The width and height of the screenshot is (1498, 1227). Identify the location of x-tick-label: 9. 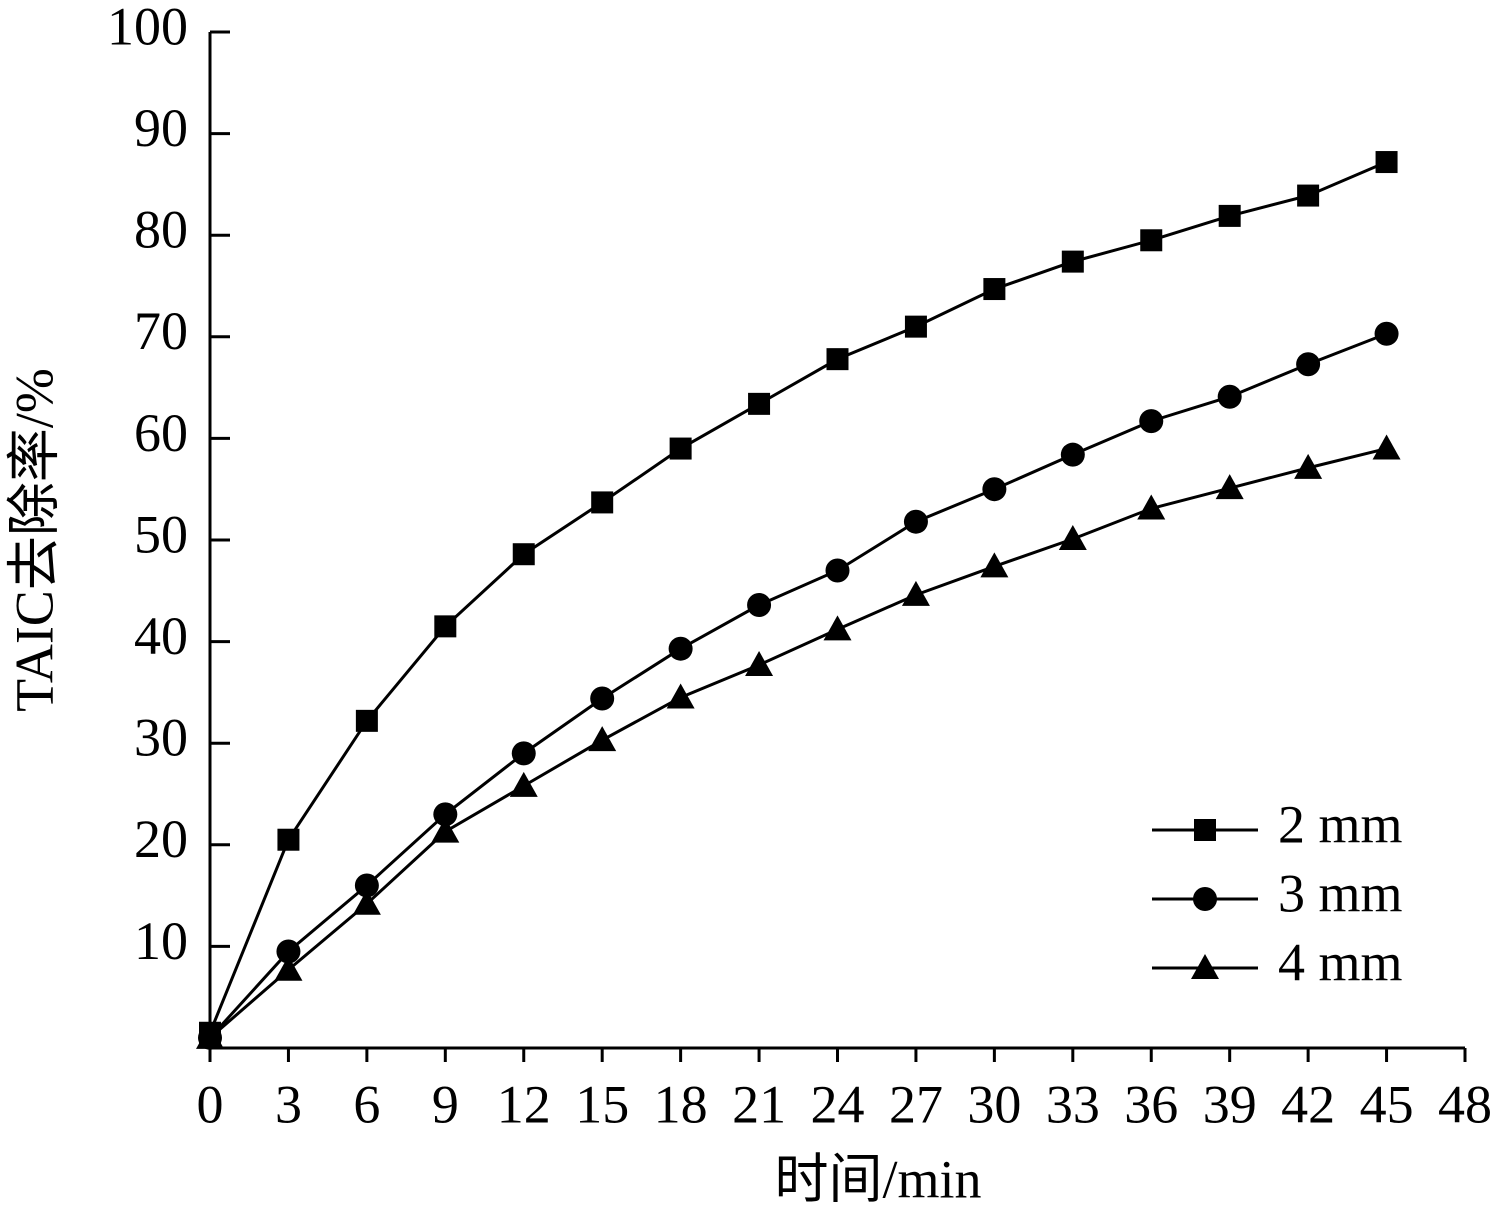
(445, 1104).